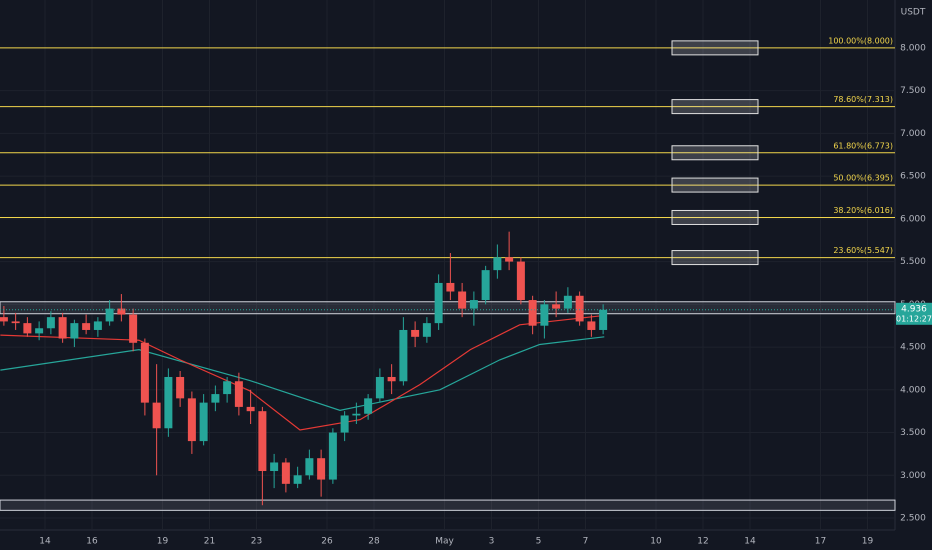 This screenshot has height=550, width=932. Describe the element at coordinates (913, 348) in the screenshot. I see `y-tick-label: 4.500` at that location.